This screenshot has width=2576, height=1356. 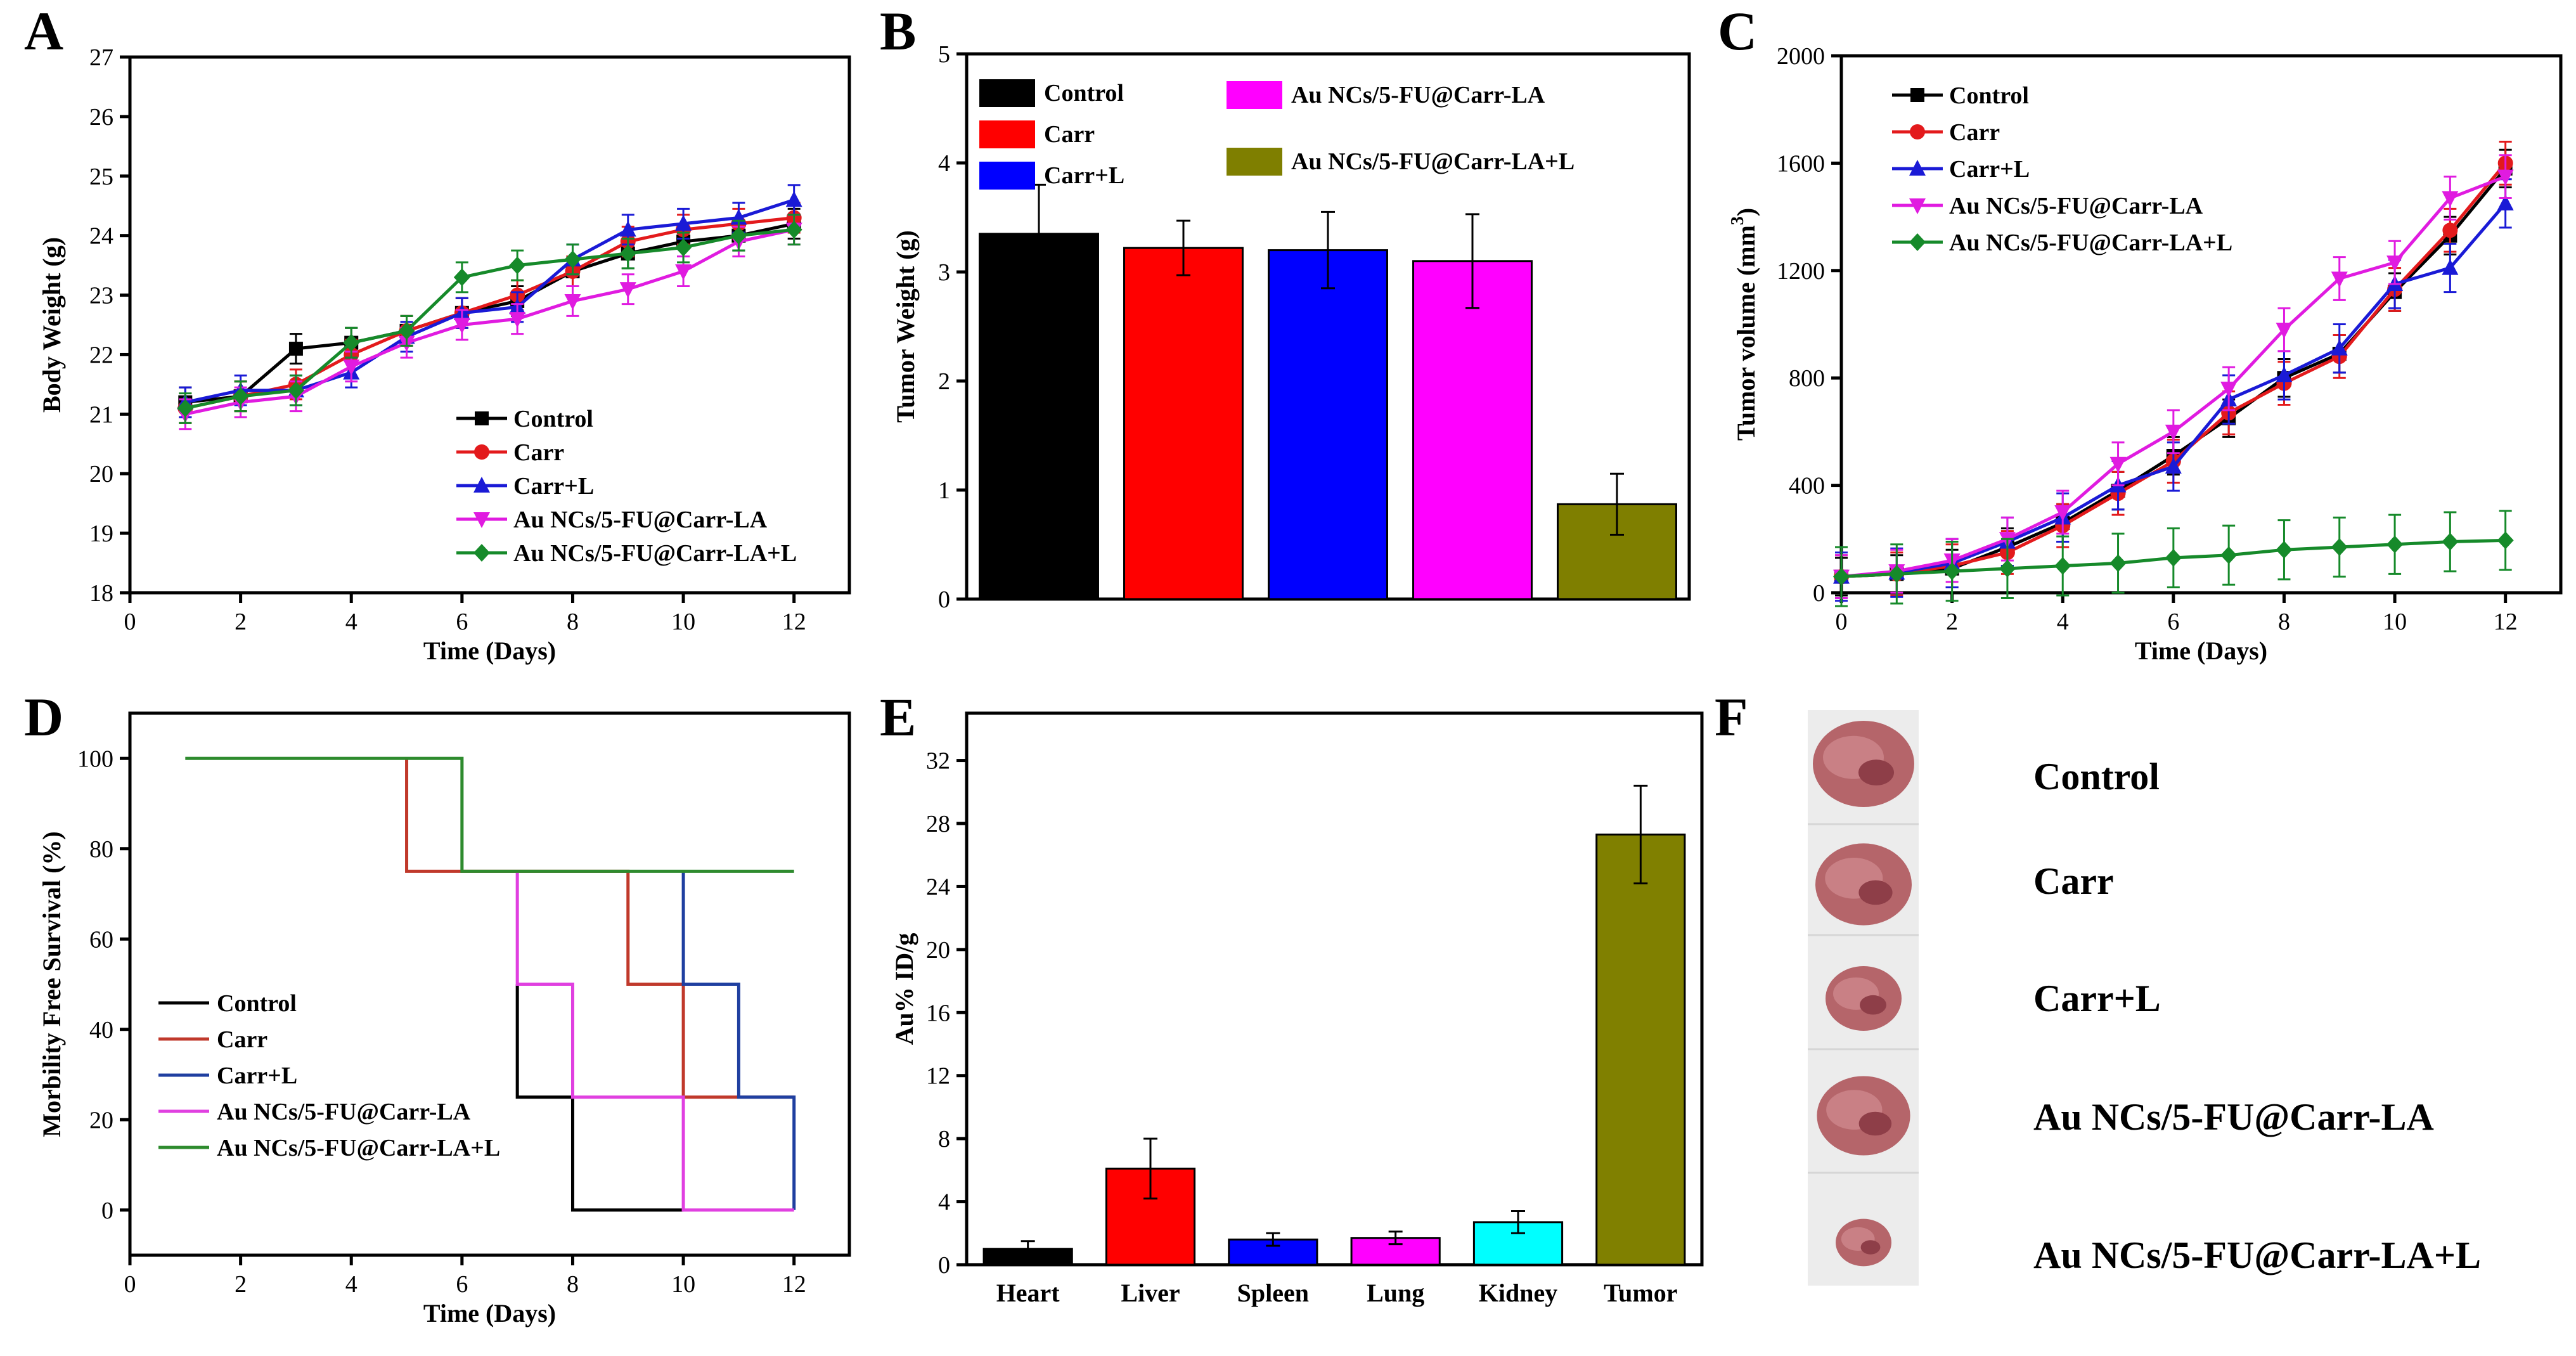 What do you see at coordinates (898, 31) in the screenshot?
I see `panel-letter-b: B` at bounding box center [898, 31].